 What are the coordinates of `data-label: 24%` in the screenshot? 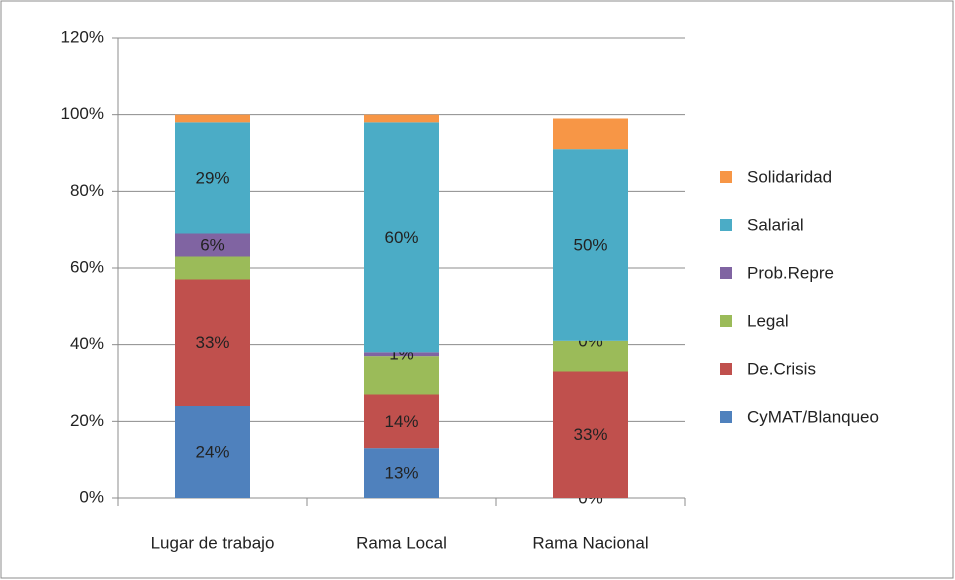 It's located at (212, 451).